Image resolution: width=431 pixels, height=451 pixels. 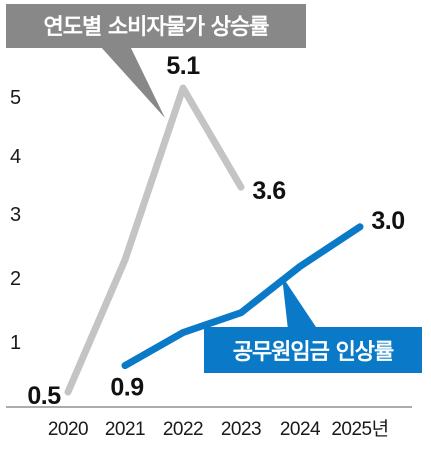 I want to click on wage-callout-box, so click(x=313, y=350).